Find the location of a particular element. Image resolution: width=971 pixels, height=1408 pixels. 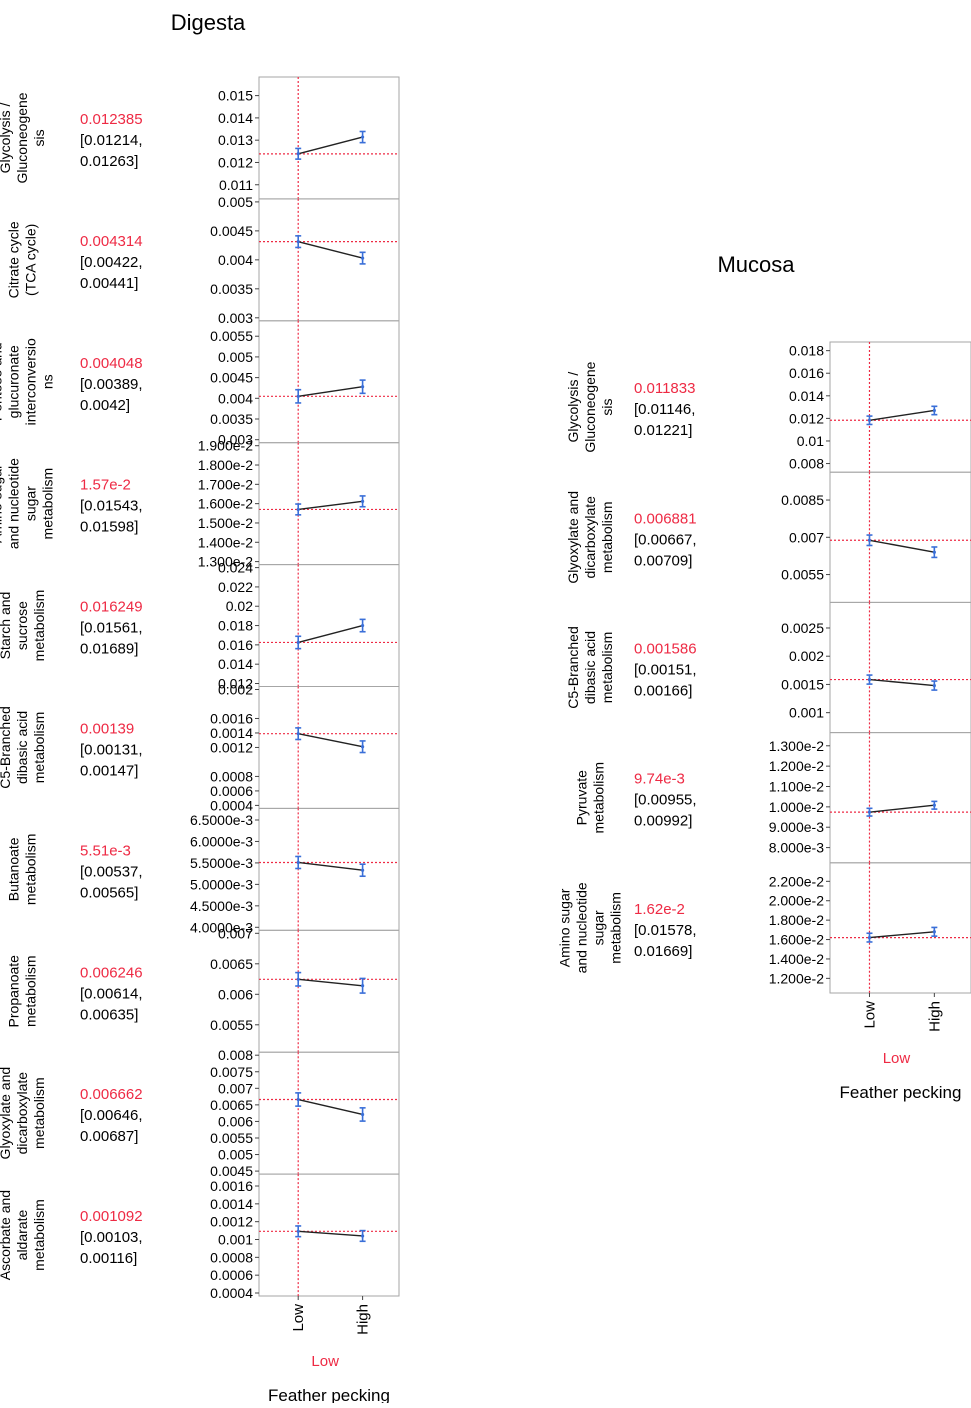

confidence-interval-low: [0.00131, is located at coordinates (111, 749).